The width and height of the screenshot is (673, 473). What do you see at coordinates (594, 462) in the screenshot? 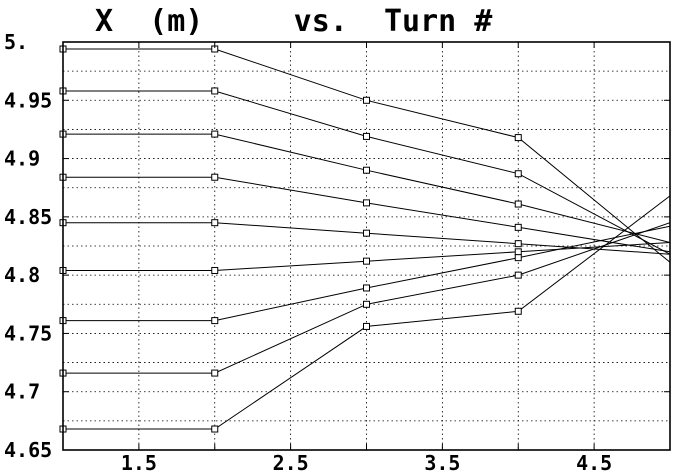
I see `x-tick-label: 4.5` at bounding box center [594, 462].